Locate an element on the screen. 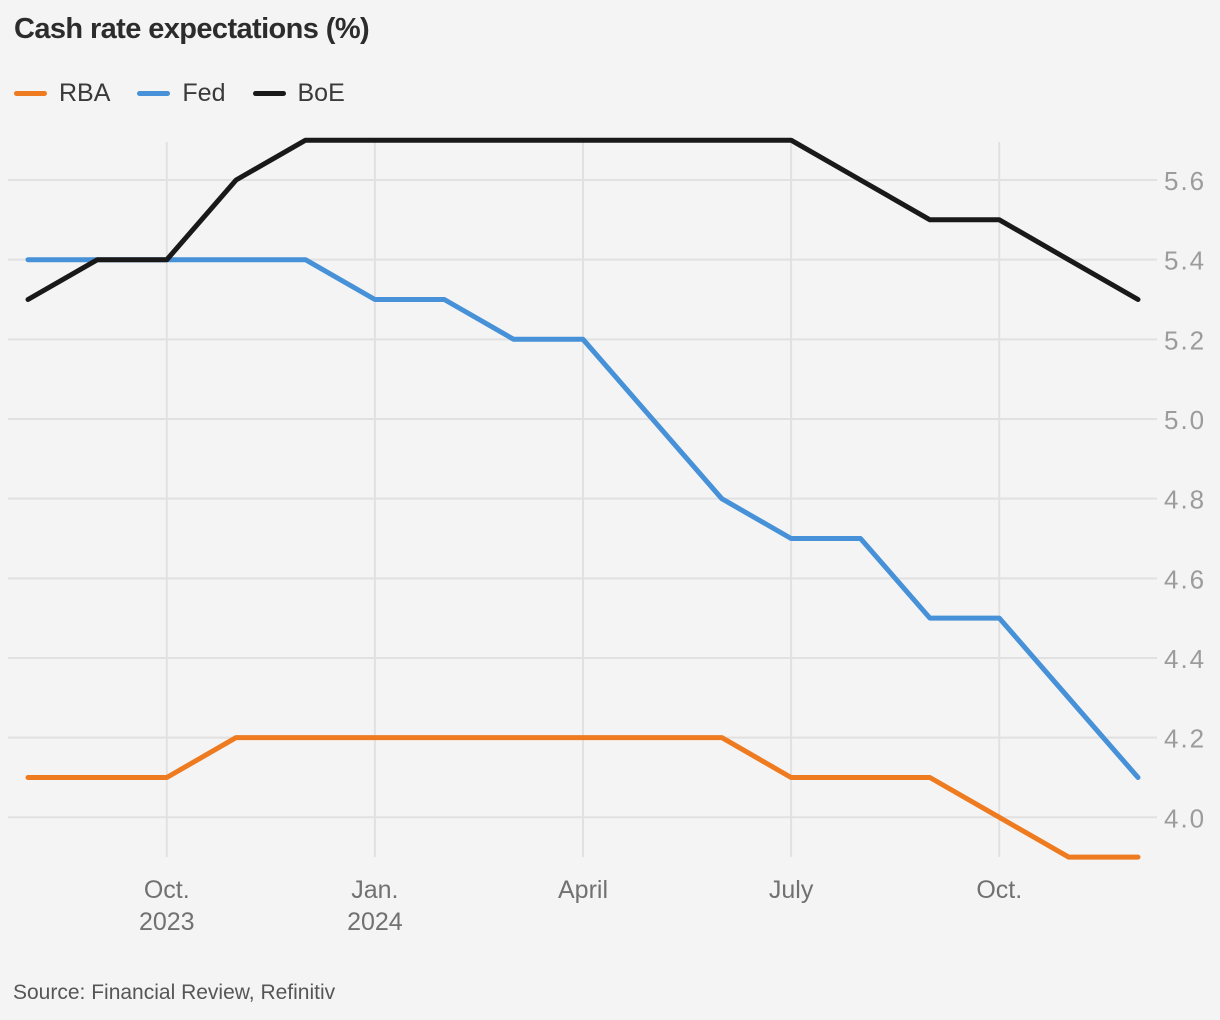 This screenshot has height=1020, width=1220. svg-text: 4.6 is located at coordinates (1185, 579).